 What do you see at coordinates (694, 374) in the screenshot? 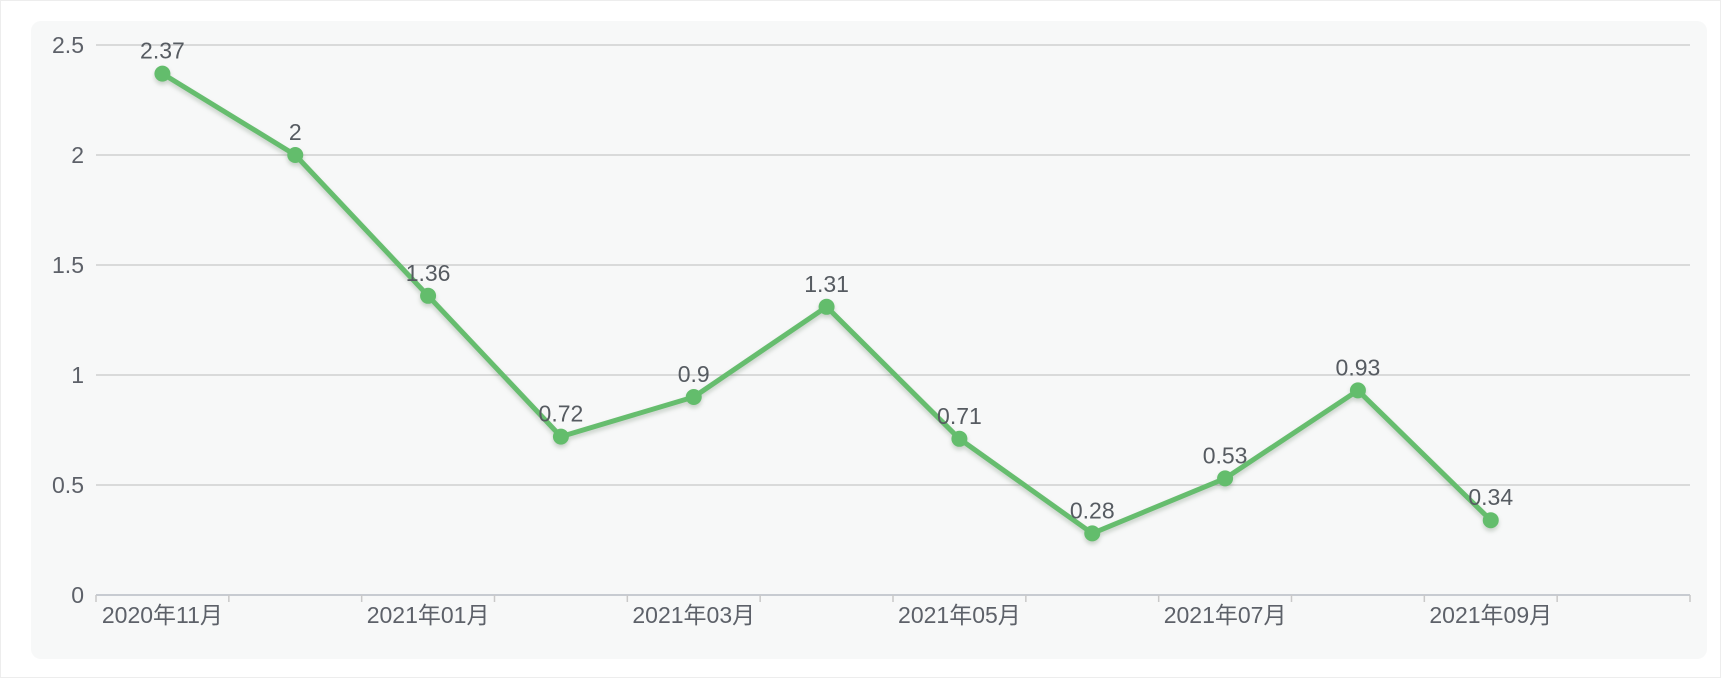
I see `data-point-label: 0.9` at bounding box center [694, 374].